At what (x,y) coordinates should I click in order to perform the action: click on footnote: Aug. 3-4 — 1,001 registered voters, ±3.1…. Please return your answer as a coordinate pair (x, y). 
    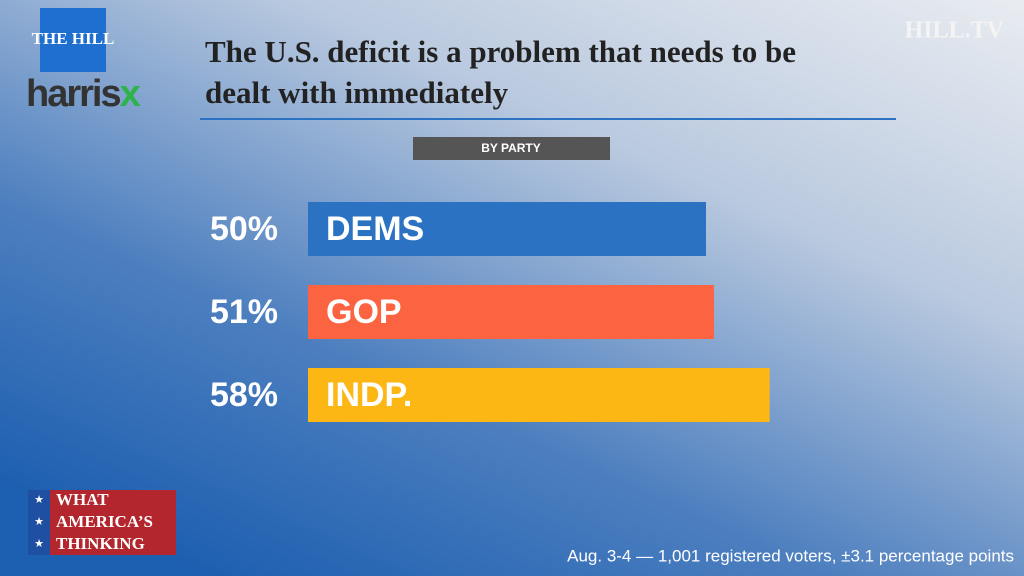
    Looking at the image, I should click on (790, 555).